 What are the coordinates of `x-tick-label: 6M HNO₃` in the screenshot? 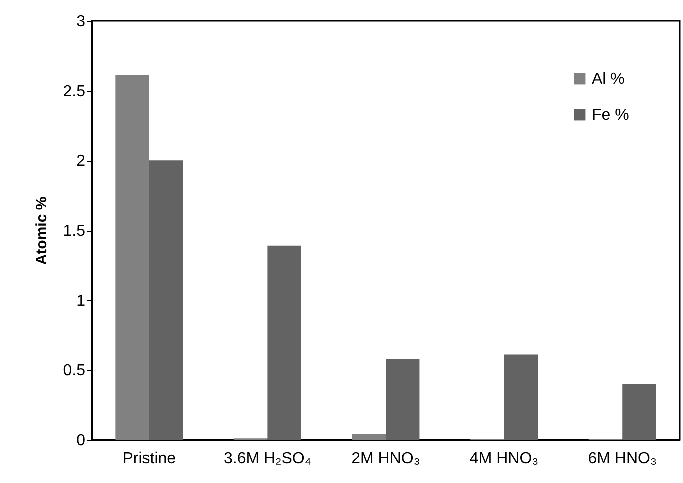 It's located at (622, 459).